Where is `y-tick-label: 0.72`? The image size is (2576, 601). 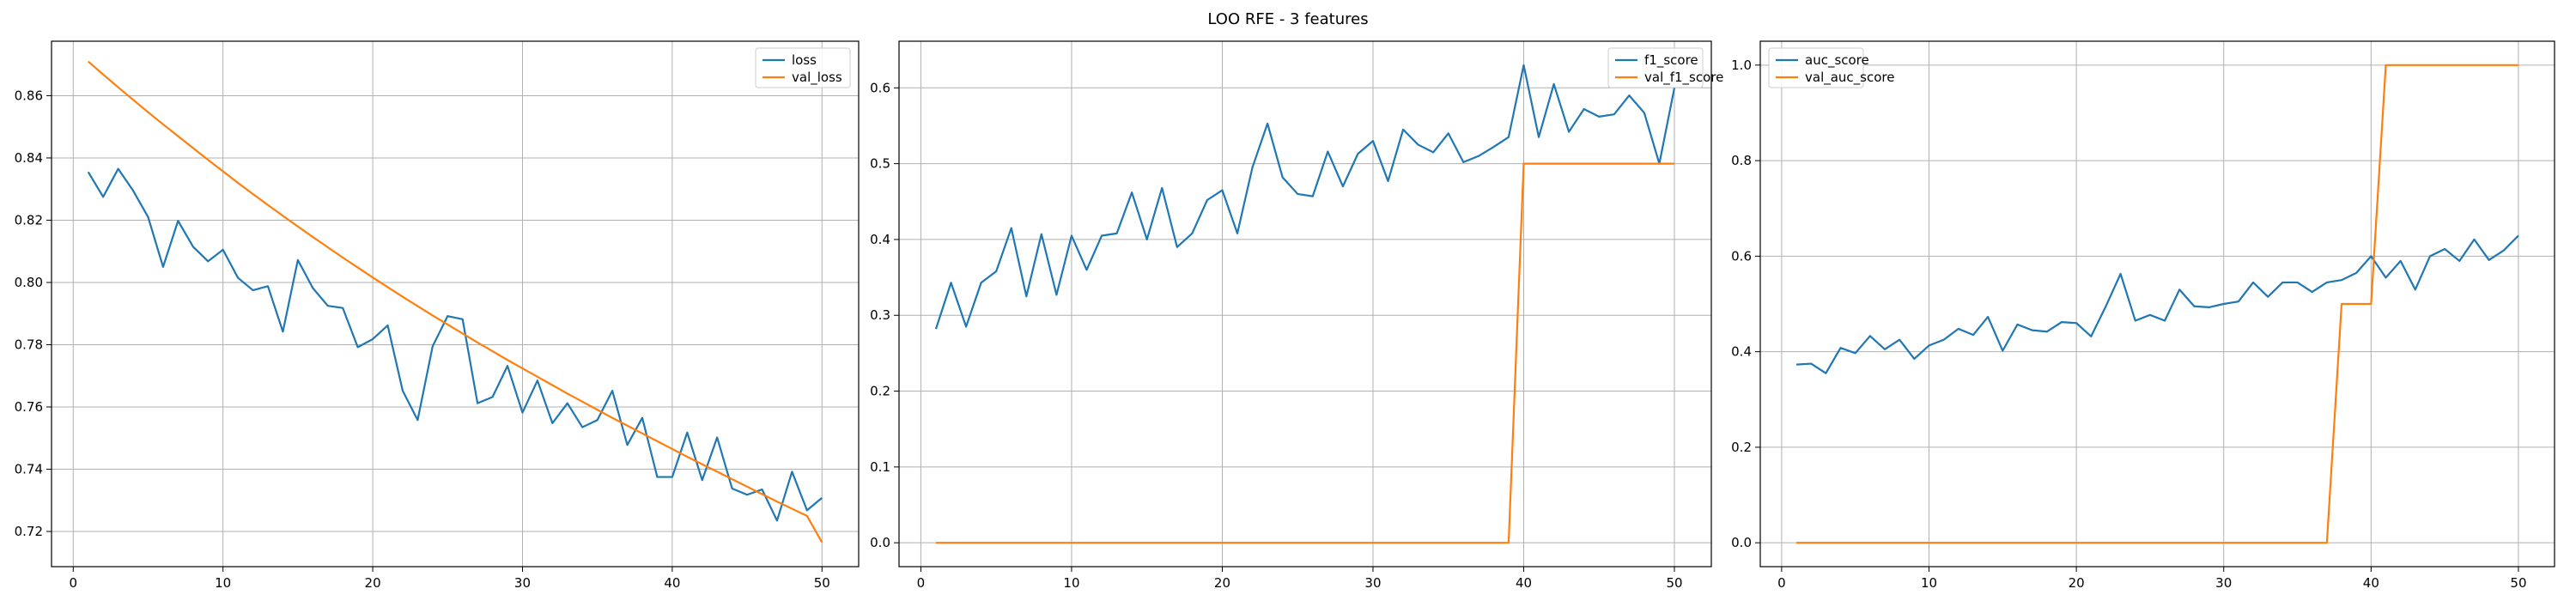 y-tick-label: 0.72 is located at coordinates (29, 531).